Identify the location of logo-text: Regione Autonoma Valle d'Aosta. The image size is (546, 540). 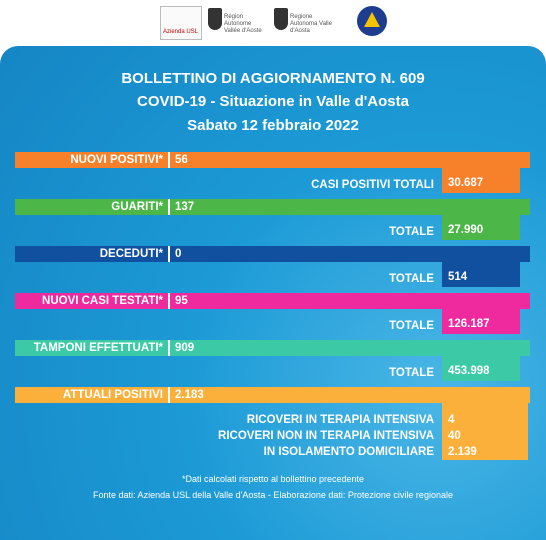
(311, 24).